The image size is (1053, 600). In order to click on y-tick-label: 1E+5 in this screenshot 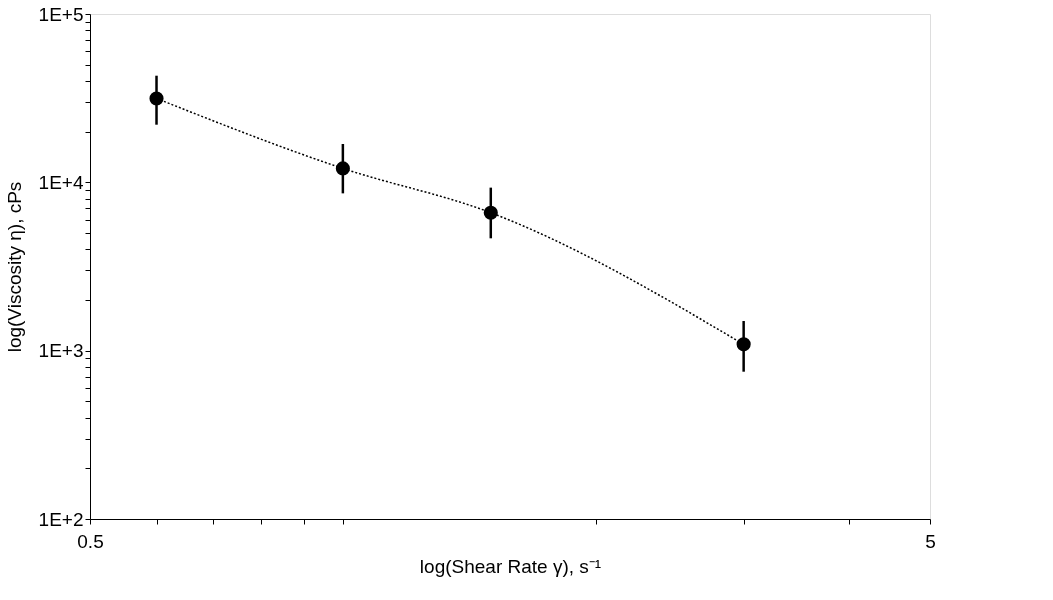, I will do `click(61, 14)`.